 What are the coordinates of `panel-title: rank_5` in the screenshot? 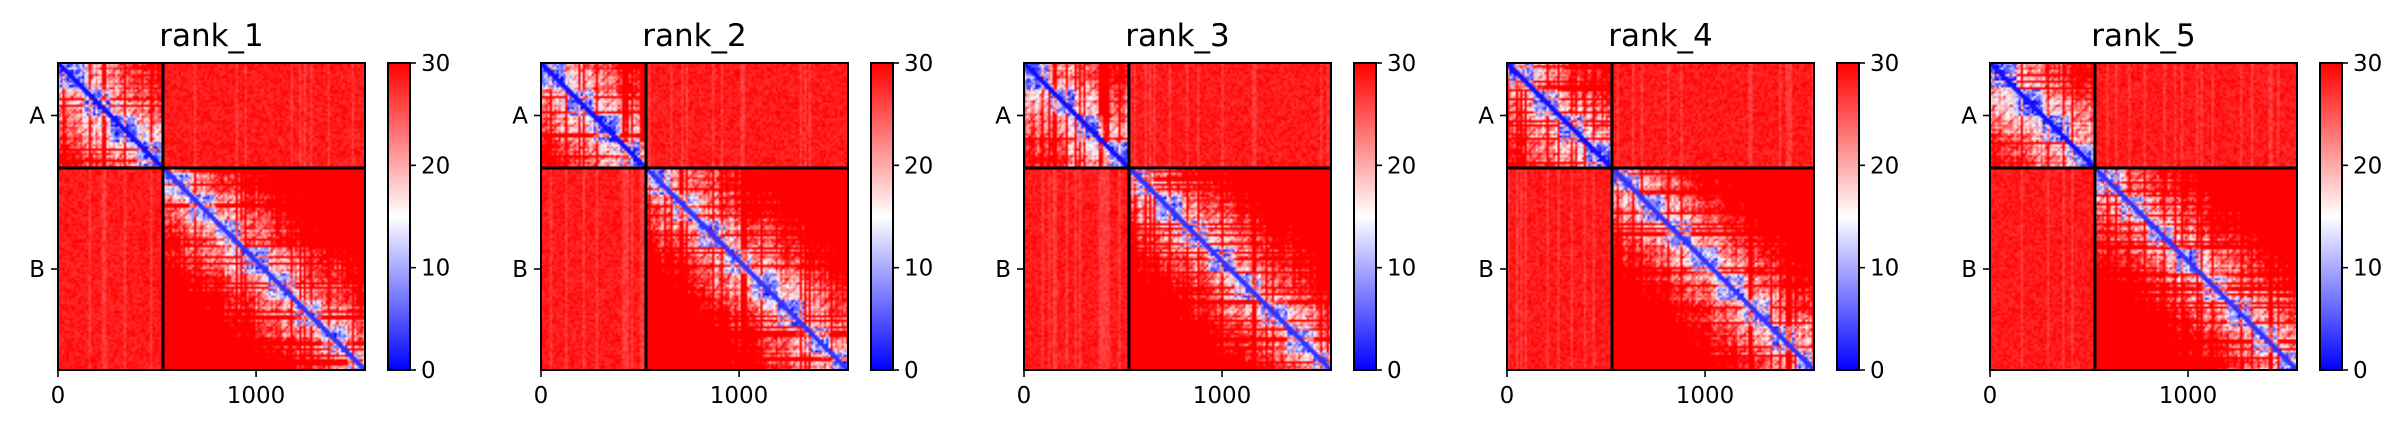 It's located at (2143, 36).